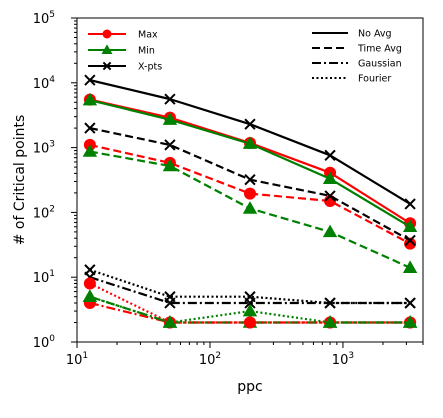  What do you see at coordinates (44, 83) in the screenshot?
I see `y-tick-label: 104` at bounding box center [44, 83].